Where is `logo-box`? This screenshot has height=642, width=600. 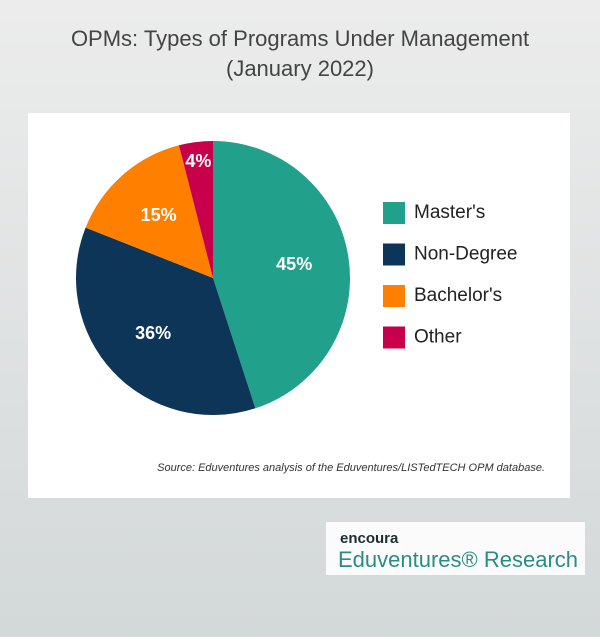 logo-box is located at coordinates (455, 548).